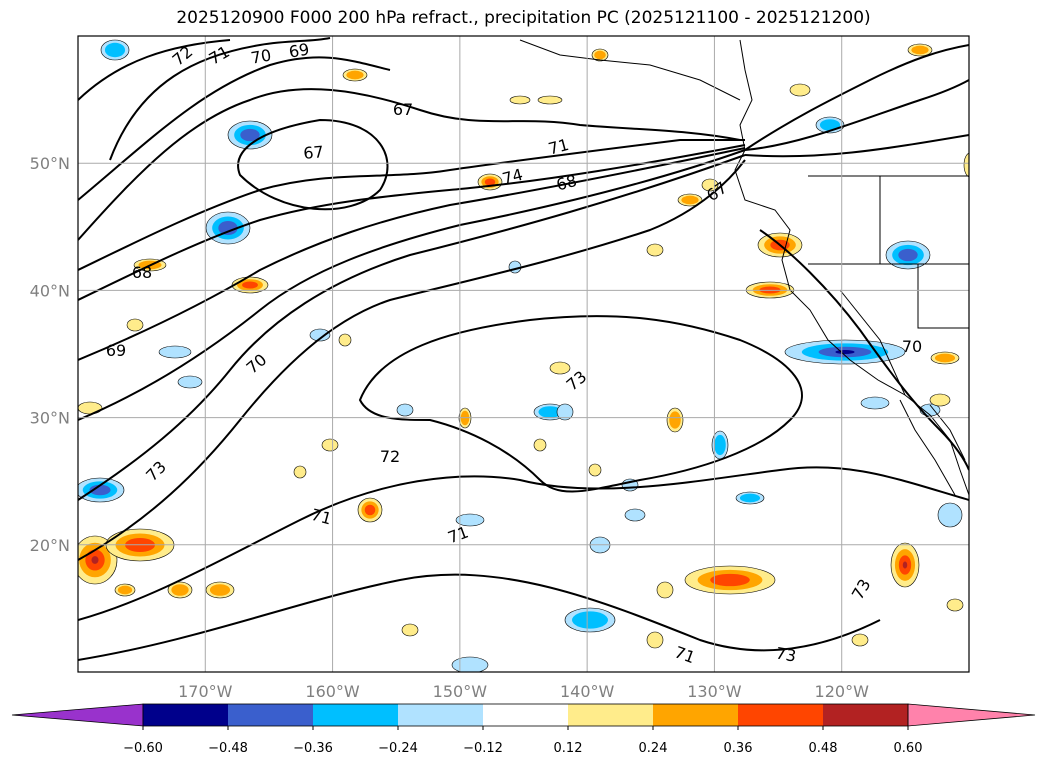 The image size is (1047, 765). What do you see at coordinates (77, 715) in the screenshot?
I see `colorbar-extend-low` at bounding box center [77, 715].